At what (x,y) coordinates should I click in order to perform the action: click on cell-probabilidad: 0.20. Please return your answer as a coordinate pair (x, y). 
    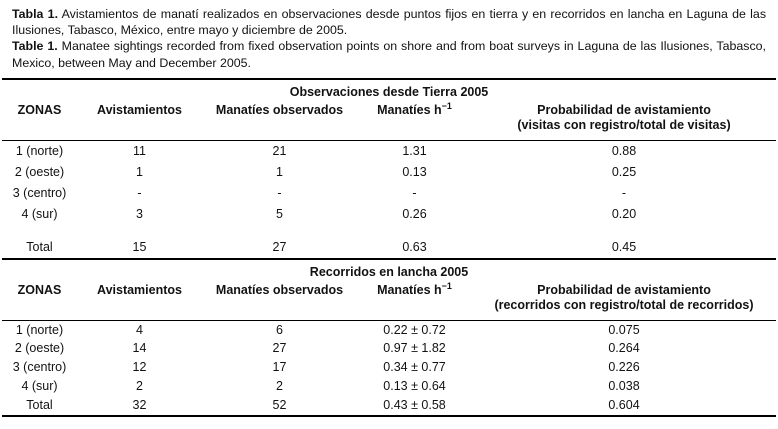
    Looking at the image, I should click on (624, 214).